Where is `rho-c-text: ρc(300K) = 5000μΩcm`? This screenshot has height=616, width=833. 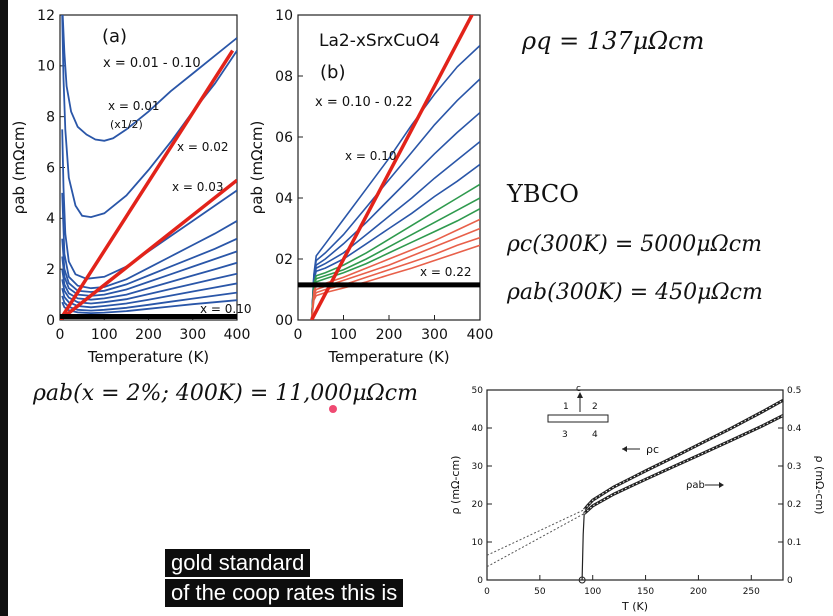
rho-c-text: ρc(300K) = 5000μΩcm is located at coordinates (634, 244).